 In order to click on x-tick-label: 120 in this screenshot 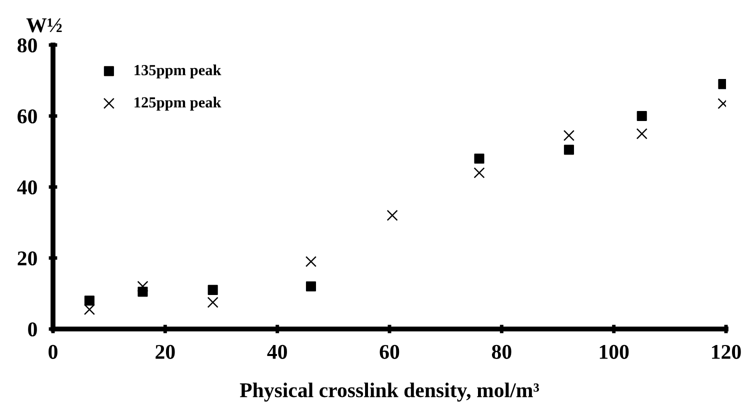, I will do `click(726, 351)`.